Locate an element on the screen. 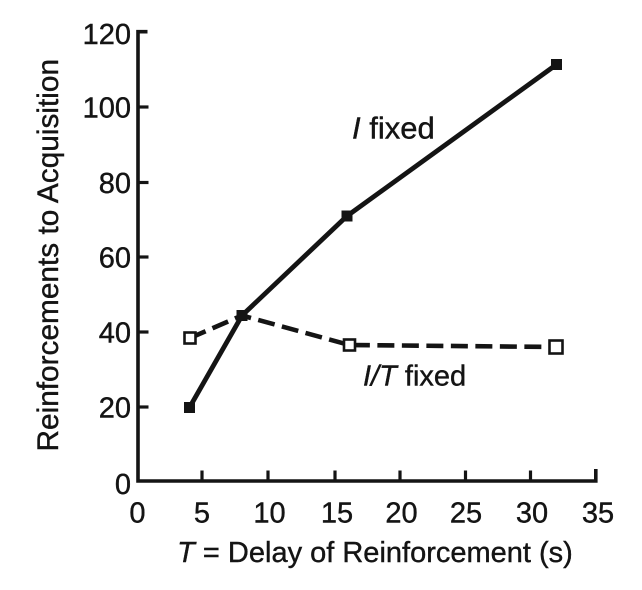 This screenshot has width=642, height=590. svg-text: 120 is located at coordinates (107, 35).